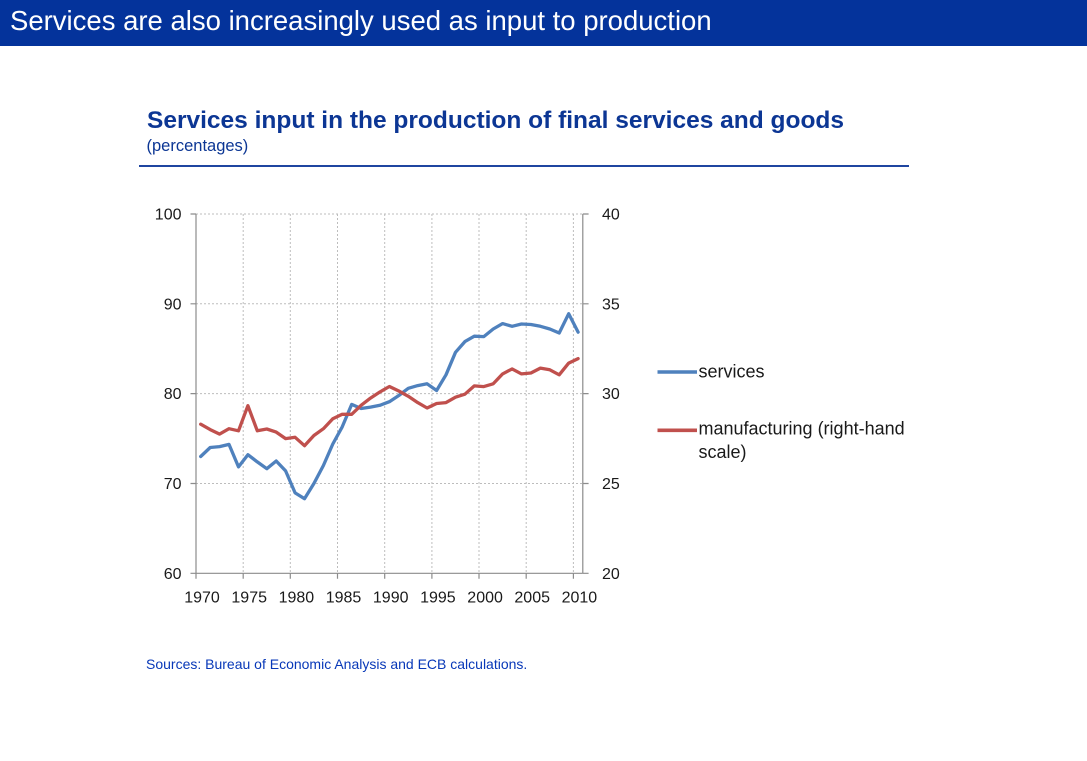 The width and height of the screenshot is (1087, 761). I want to click on svg-text: 70, so click(173, 484).